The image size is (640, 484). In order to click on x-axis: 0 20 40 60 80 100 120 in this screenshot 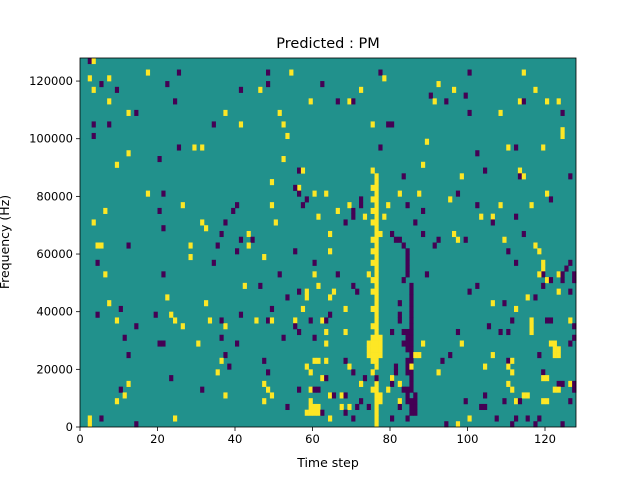, I will do `click(316, 436)`.